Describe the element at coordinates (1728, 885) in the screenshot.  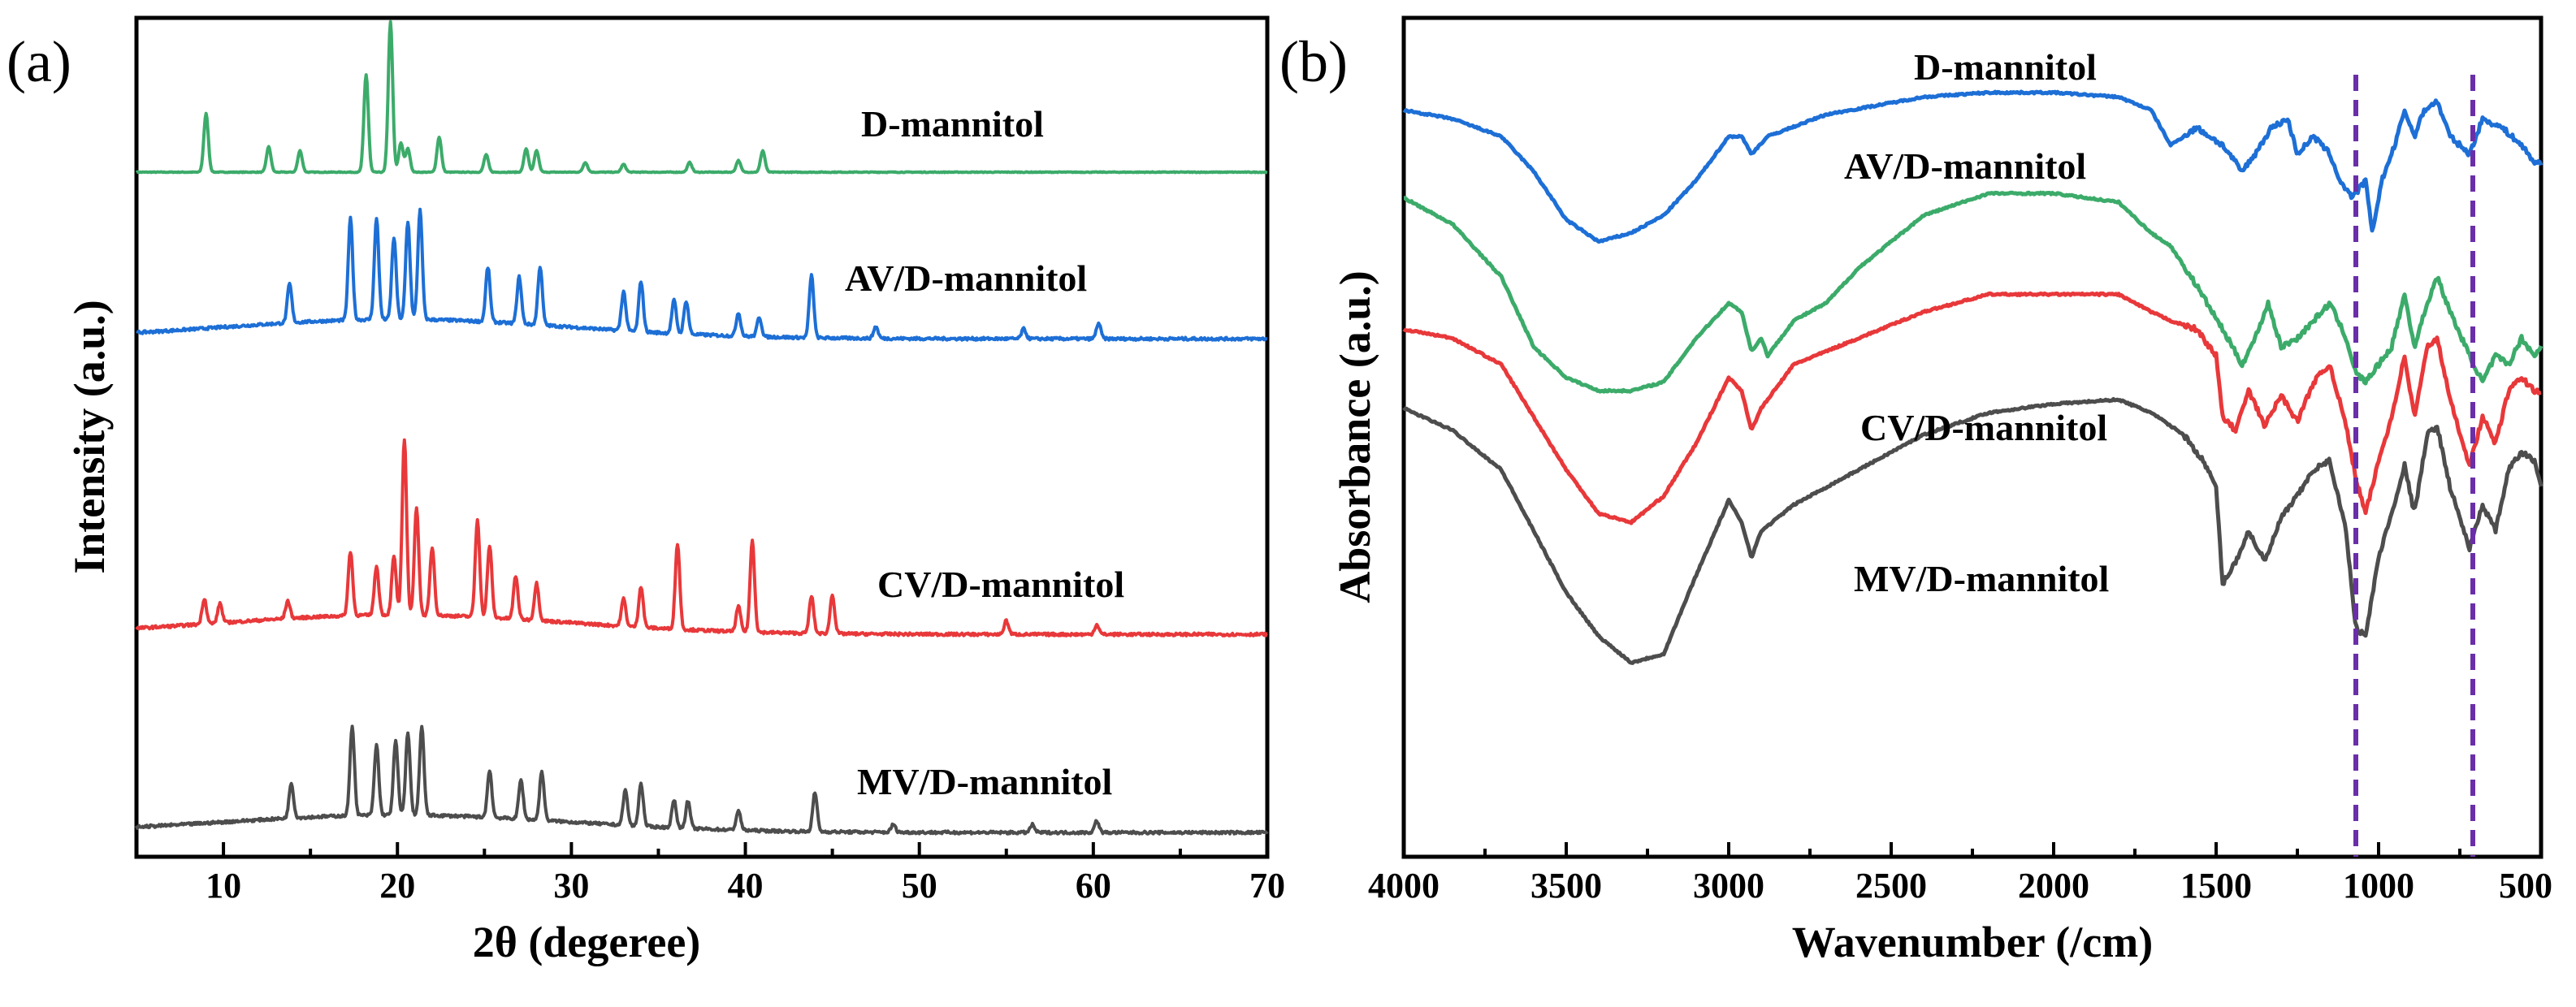
I see `ftir-tick-label: 3000` at that location.